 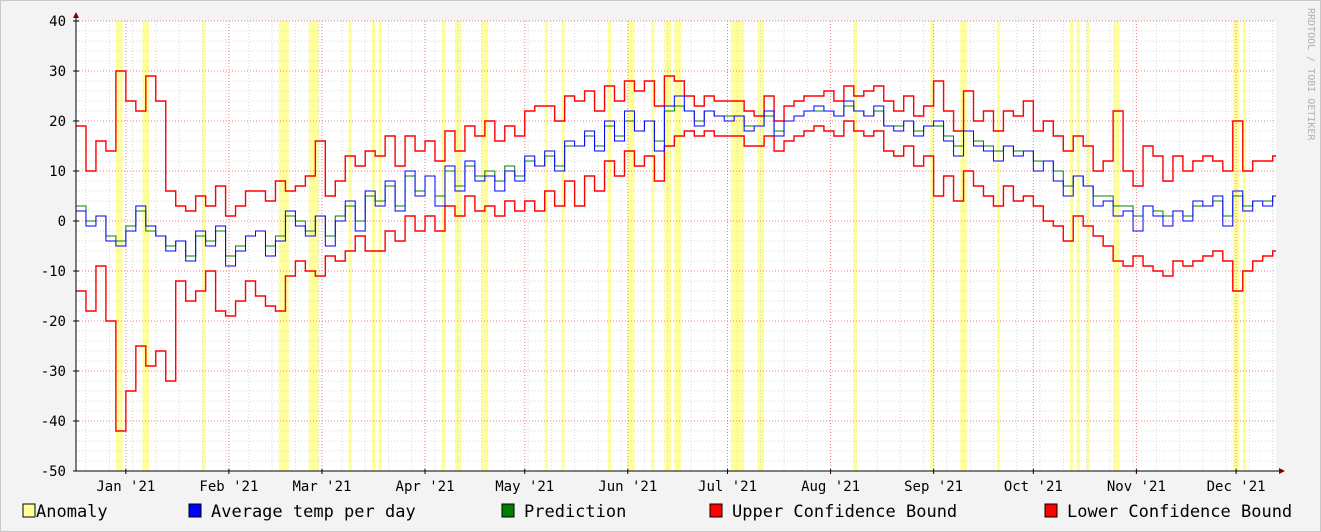 I want to click on x-tick-label: Jun '21, so click(x=627, y=487).